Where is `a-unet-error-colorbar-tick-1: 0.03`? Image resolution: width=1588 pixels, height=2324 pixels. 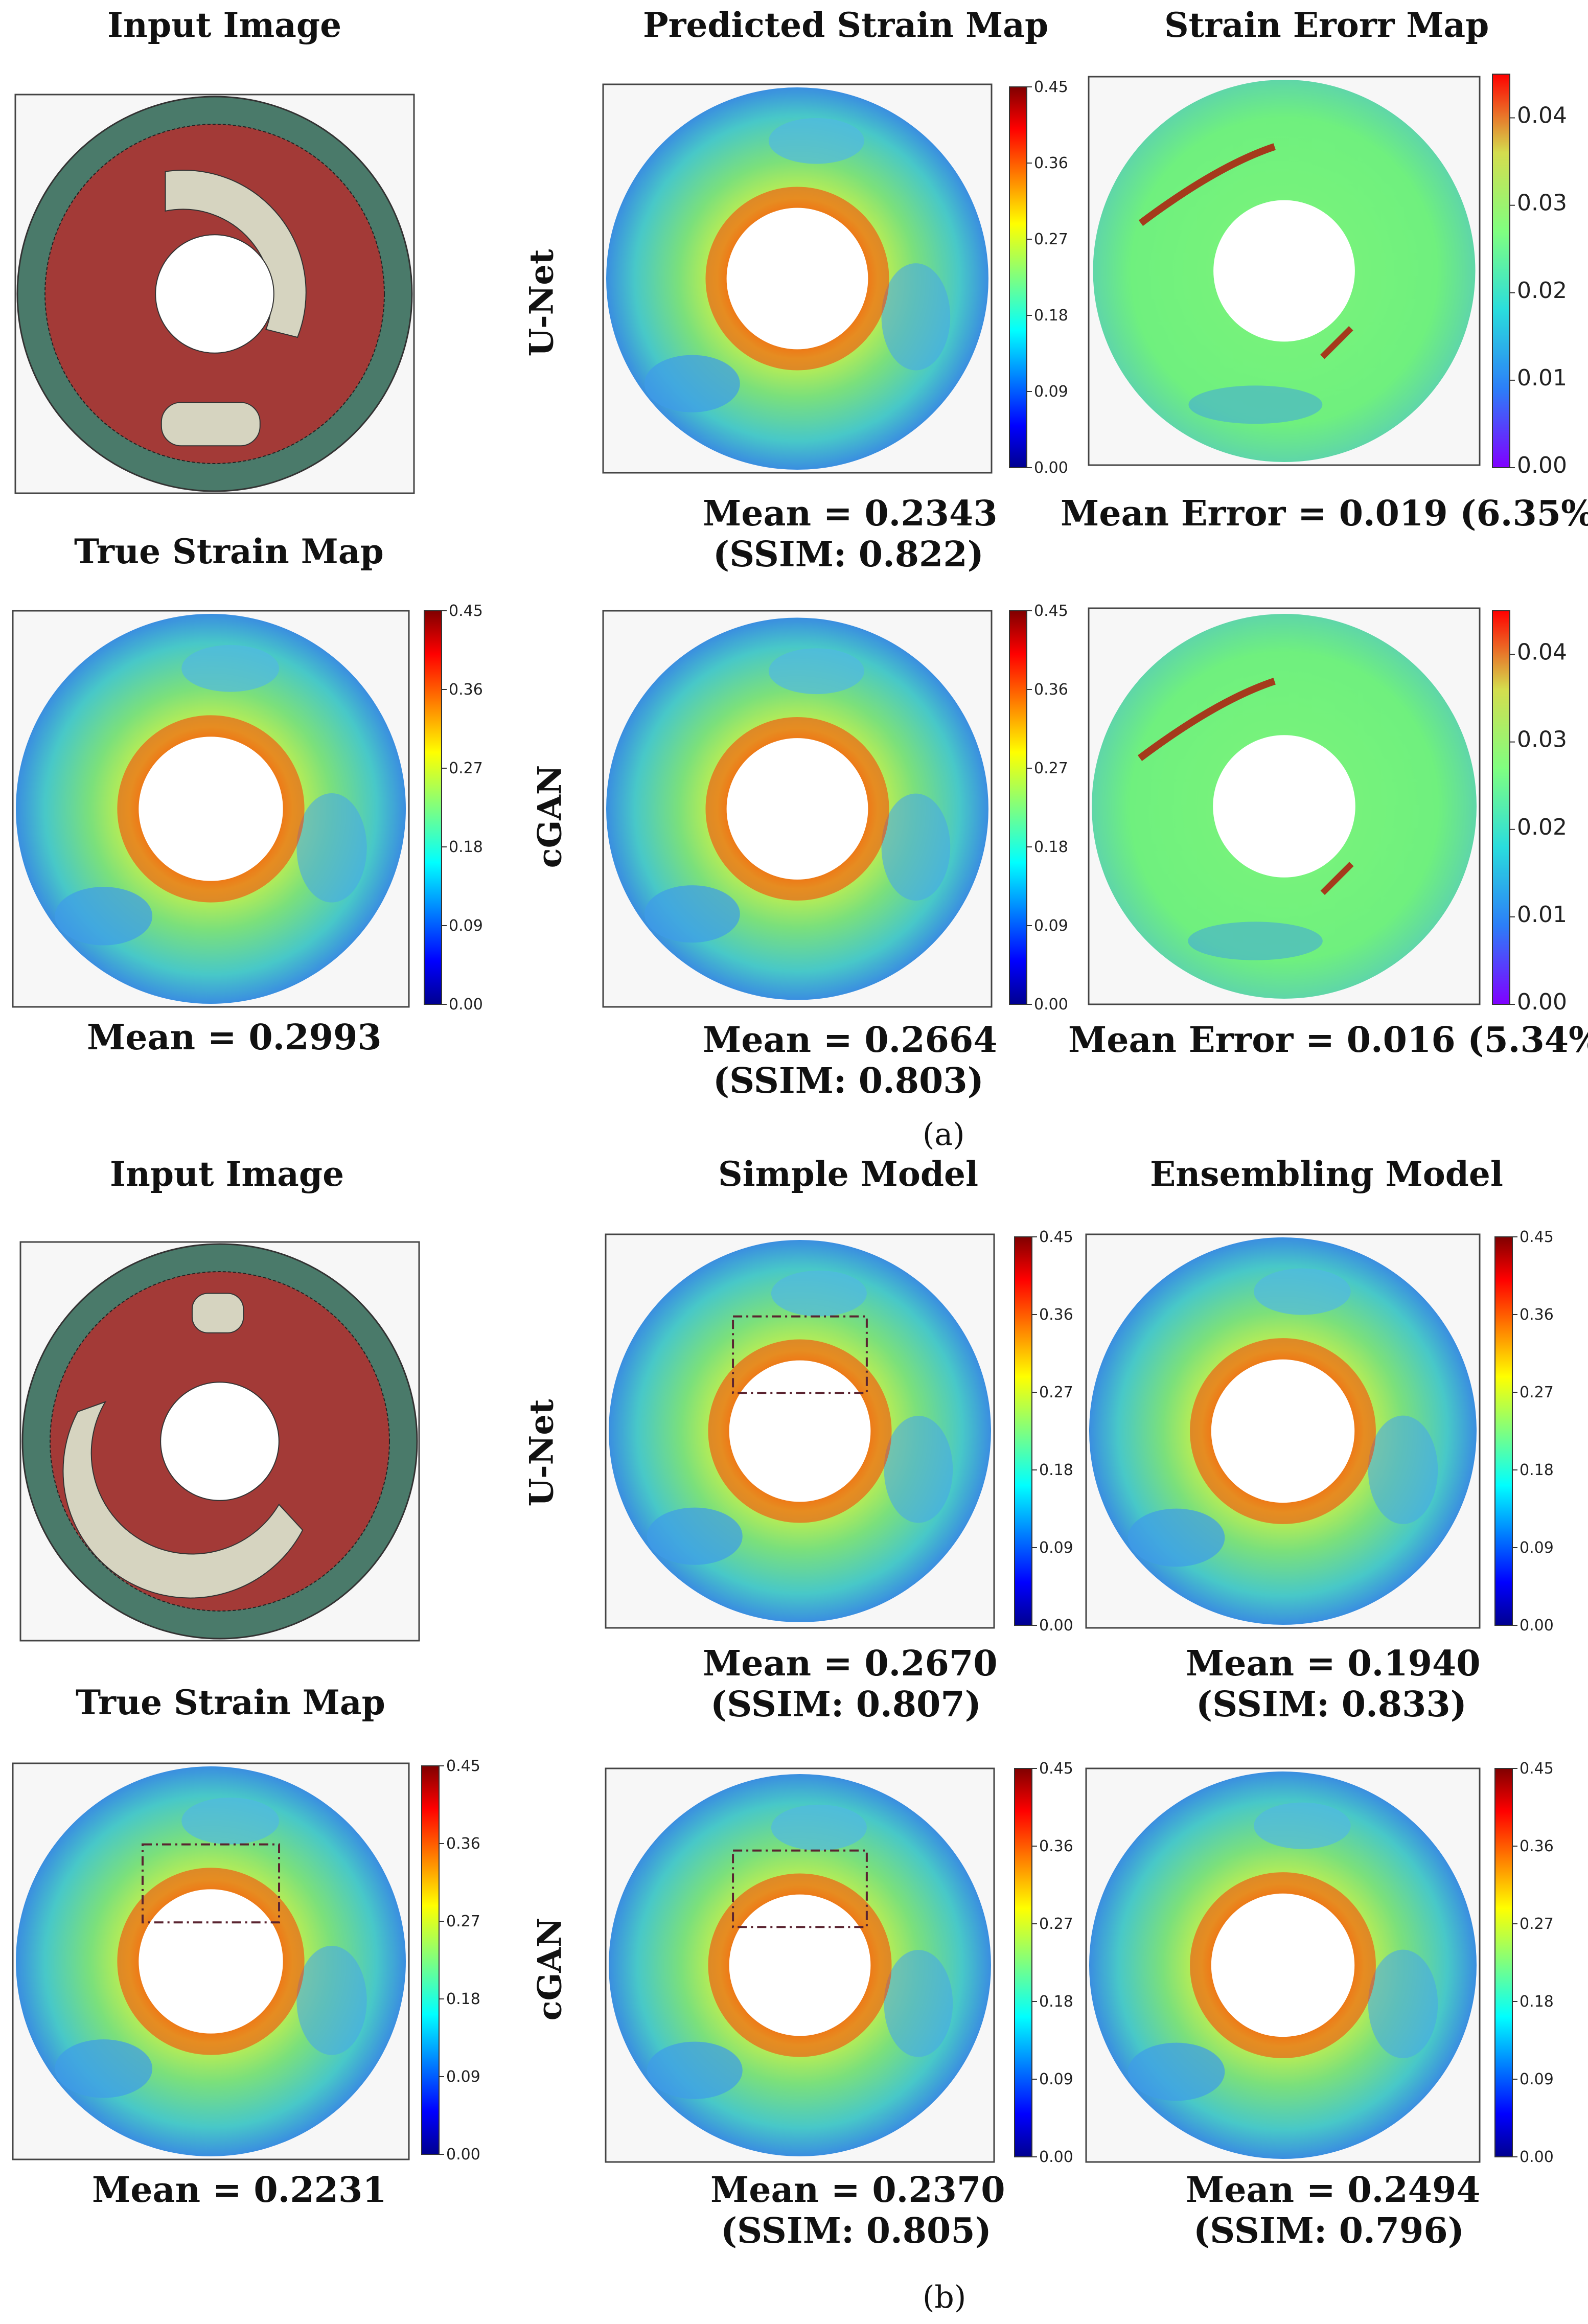 a-unet-error-colorbar-tick-1: 0.03 is located at coordinates (1542, 203).